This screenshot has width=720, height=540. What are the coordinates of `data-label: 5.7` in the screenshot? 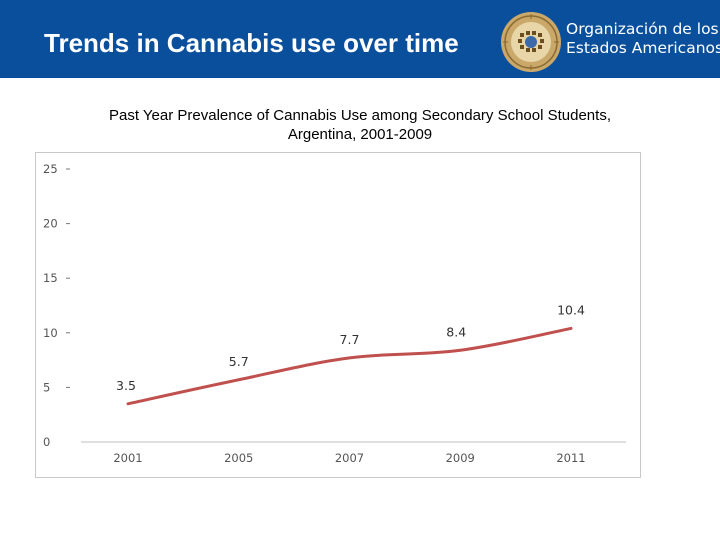 It's located at (239, 361).